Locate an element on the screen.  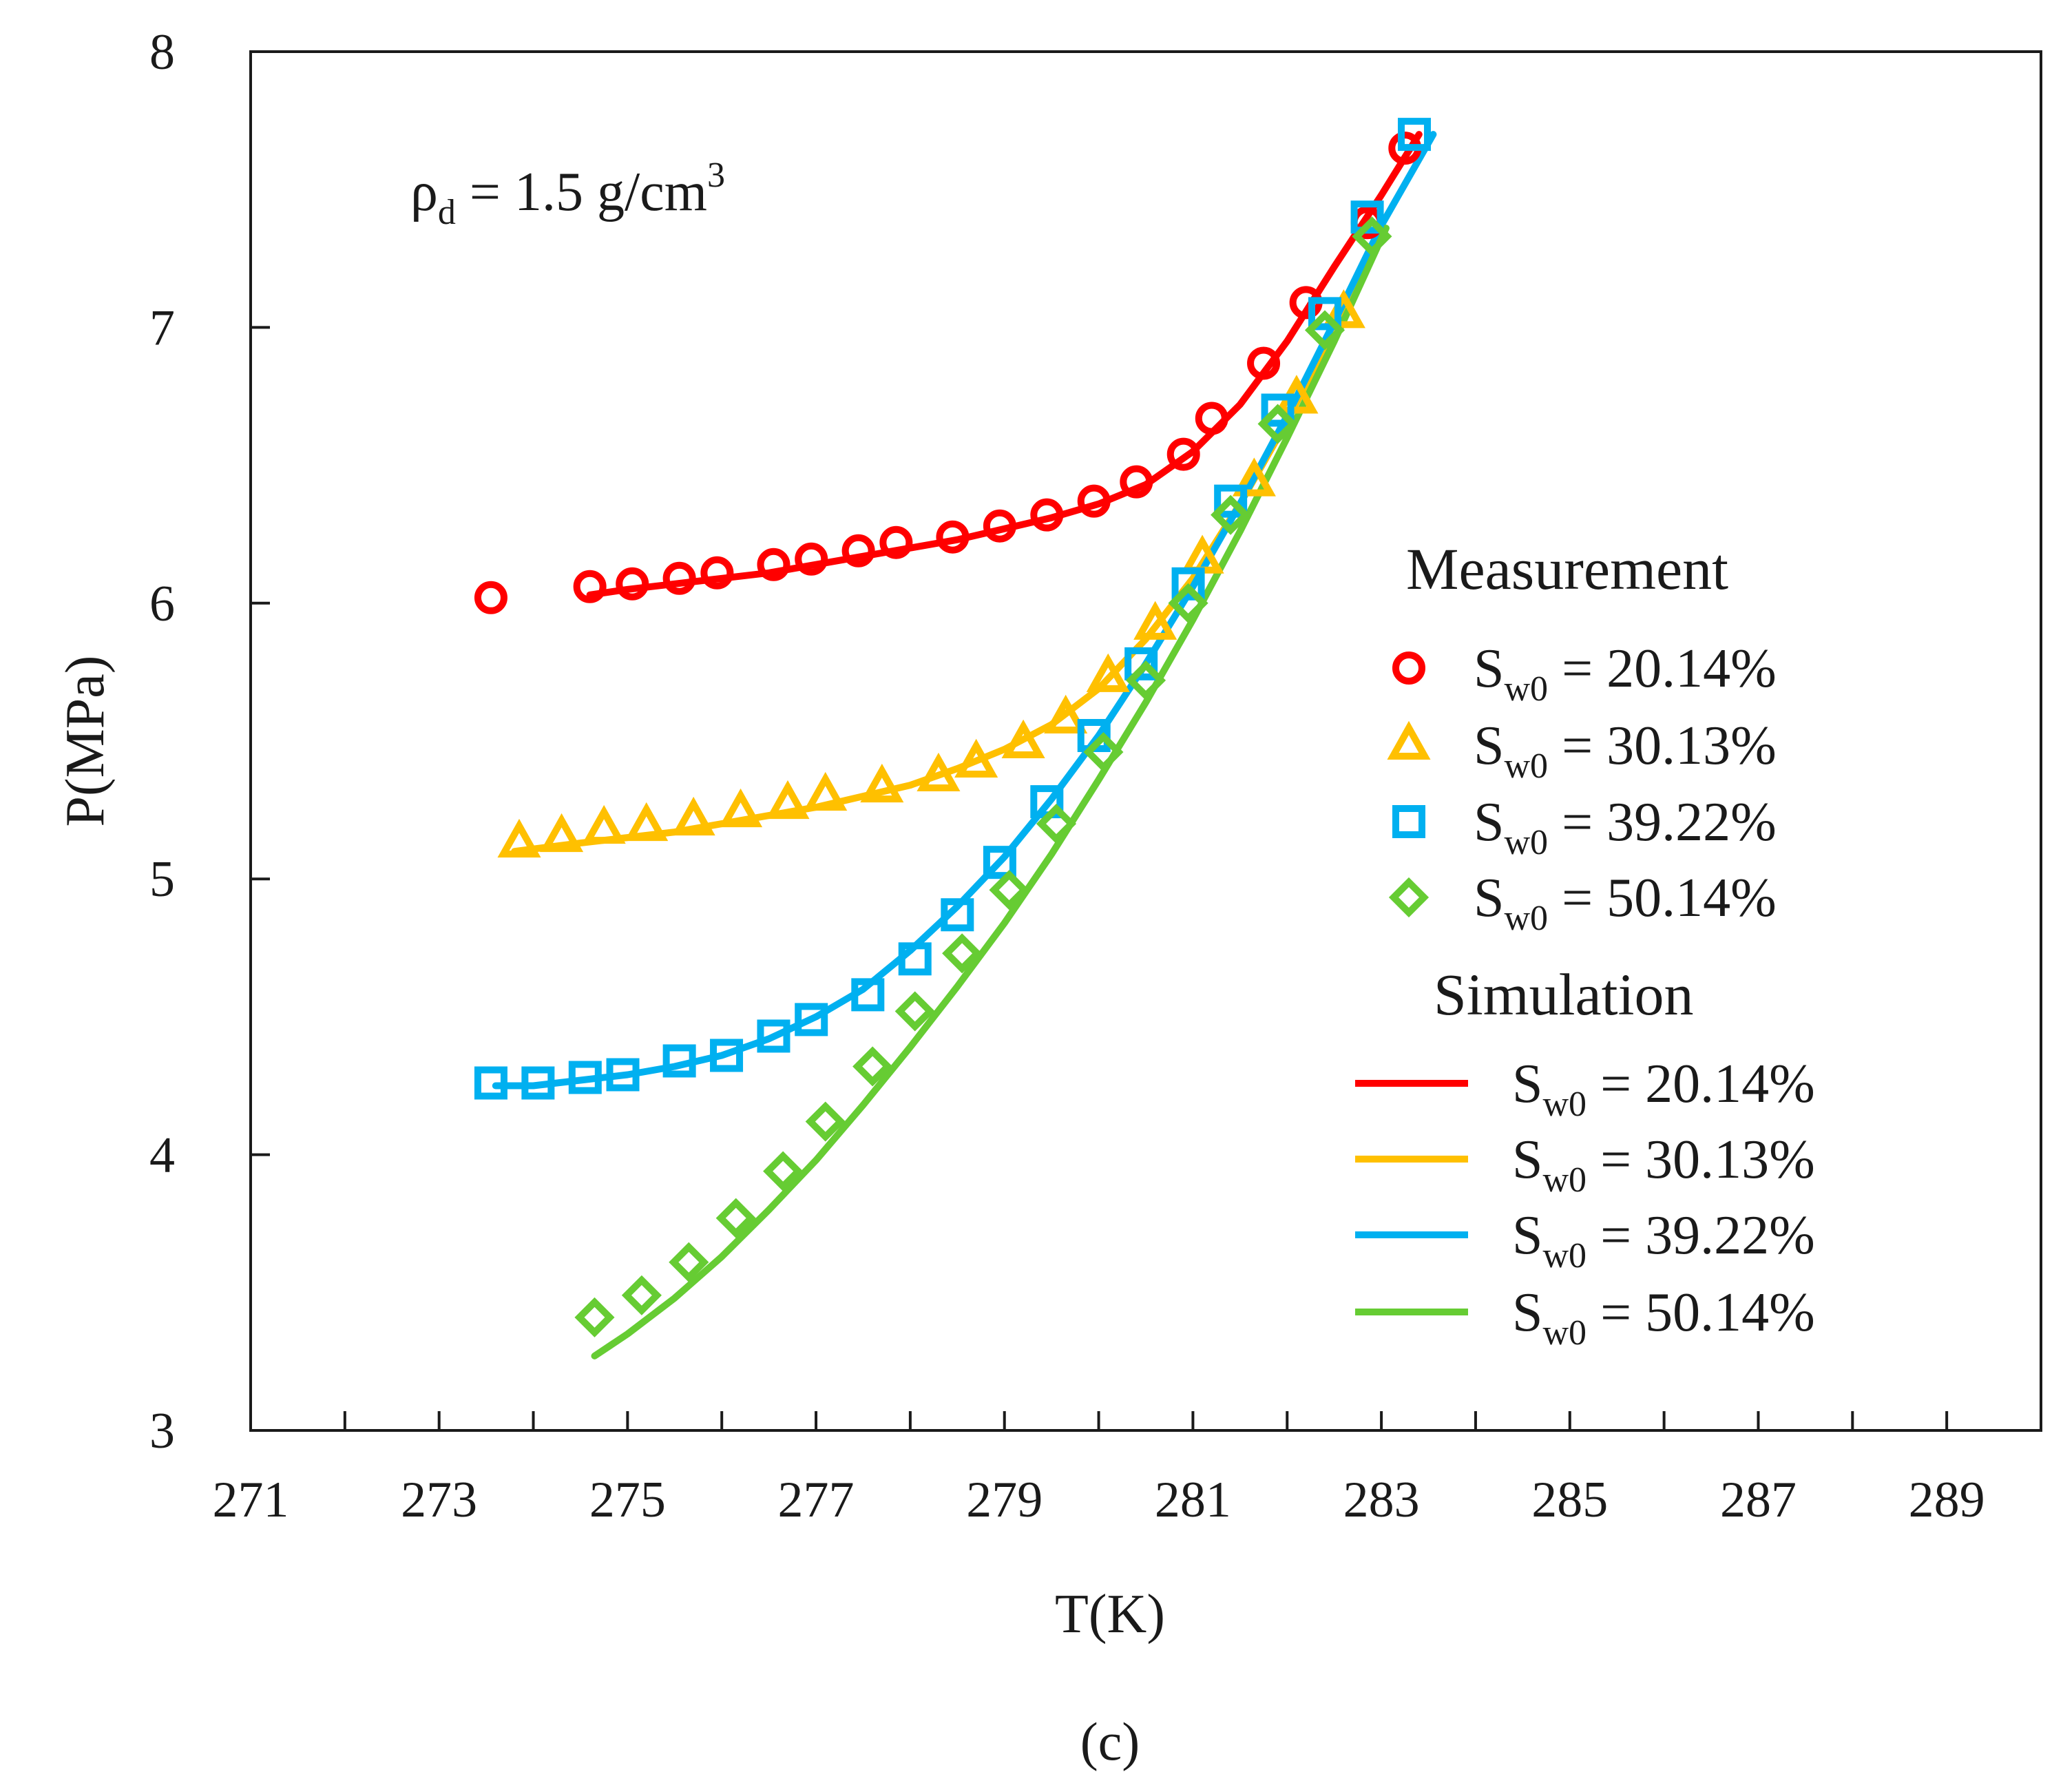
x-tick-label: 275 is located at coordinates (628, 1500).